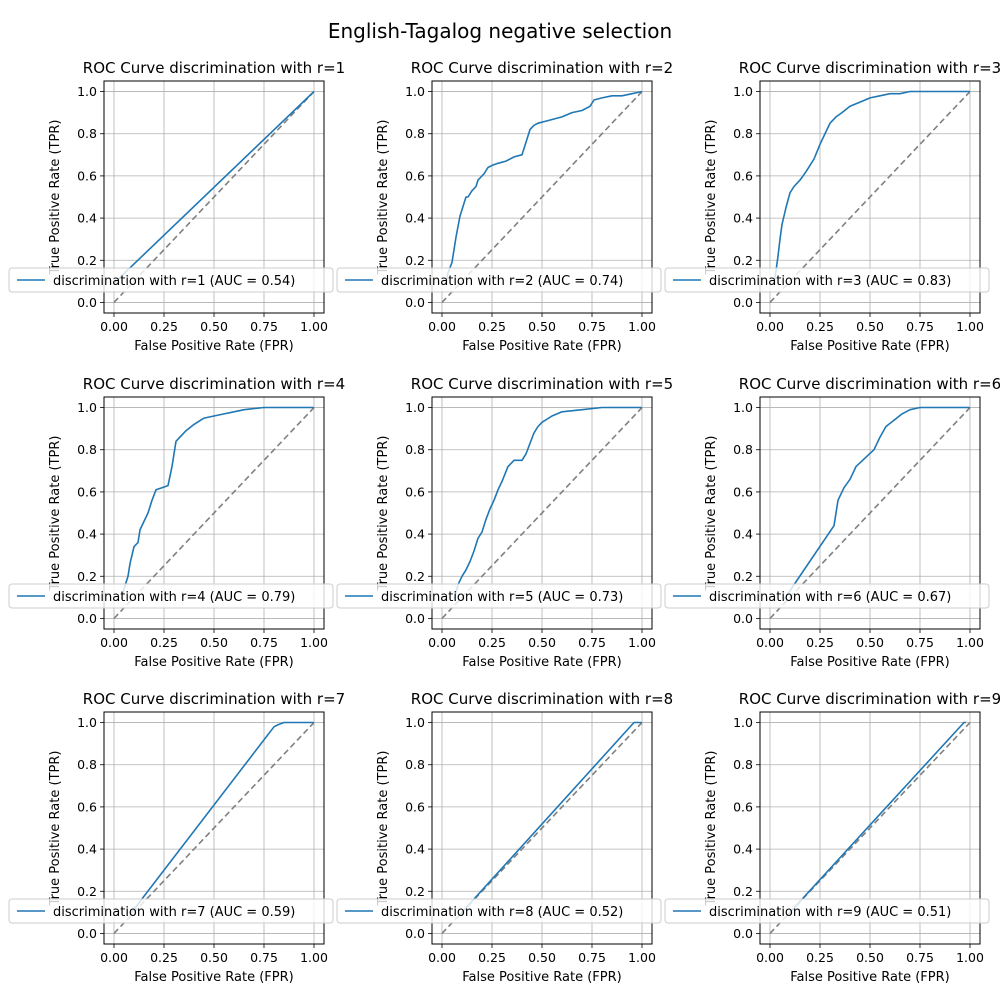 The height and width of the screenshot is (1000, 1000). I want to click on chart3-xtick-label-4: 1.00, so click(970, 326).